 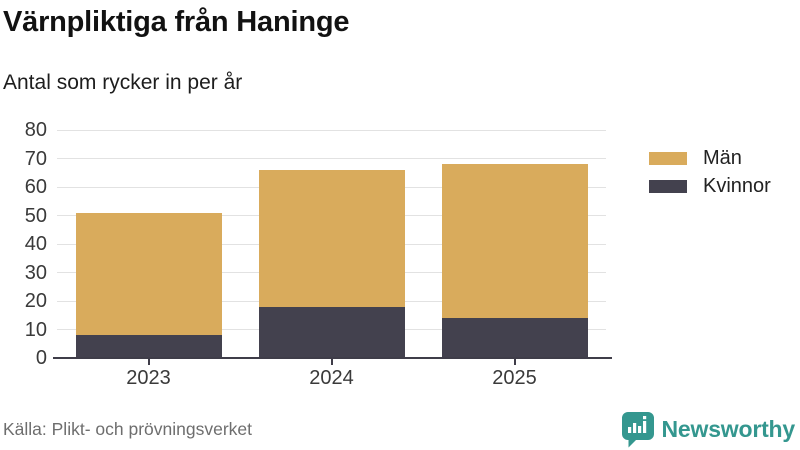 I want to click on bar-chart-speech-bubble-icon, so click(x=637, y=430).